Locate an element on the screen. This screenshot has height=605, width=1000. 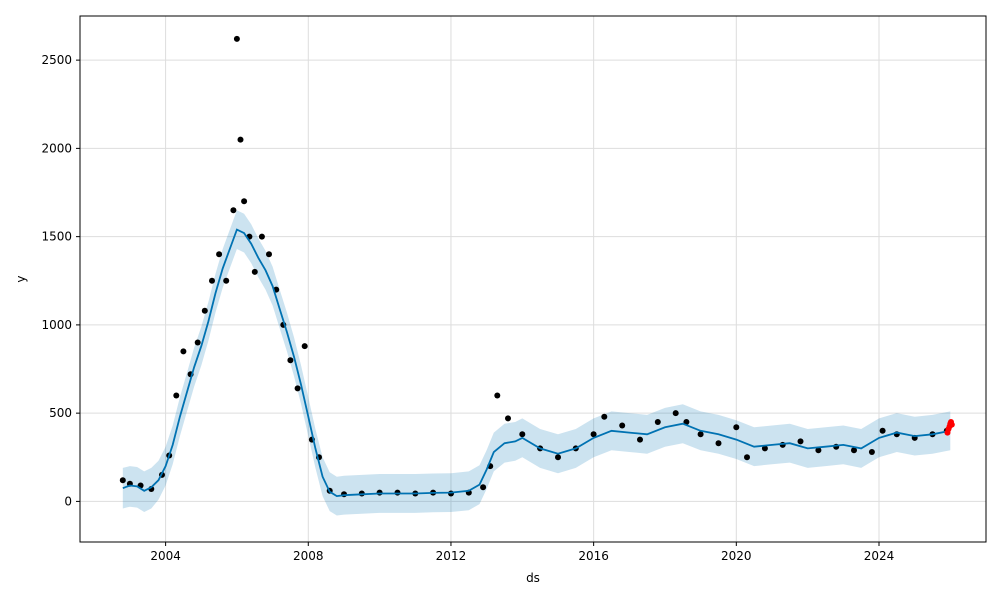
x-tick-label: 2016 is located at coordinates (593, 556).